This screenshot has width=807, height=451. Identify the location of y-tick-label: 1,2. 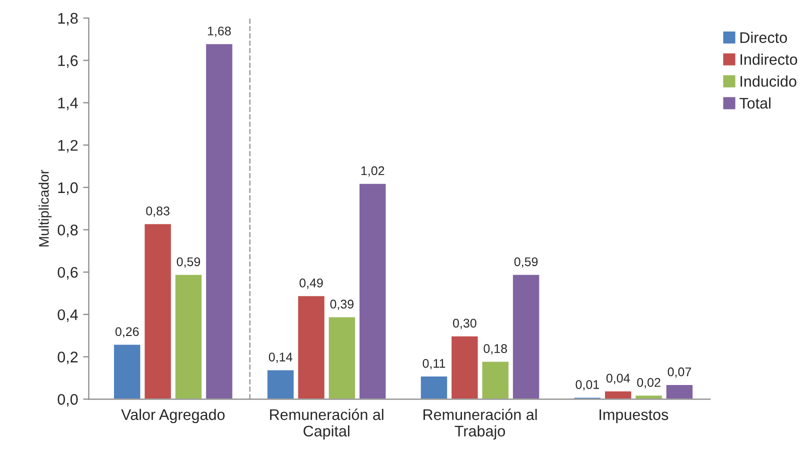
(68, 146).